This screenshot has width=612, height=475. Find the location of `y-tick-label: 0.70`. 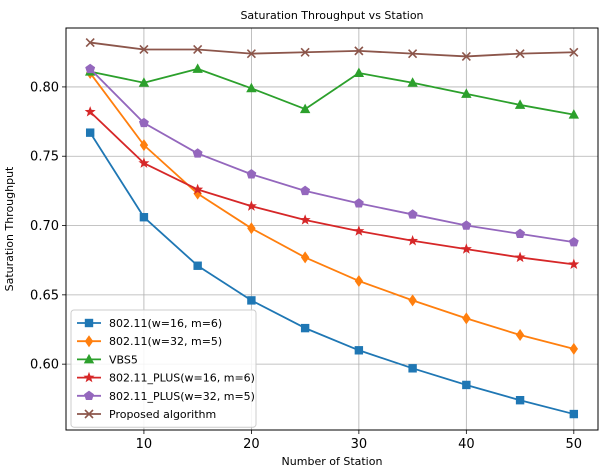

y-tick-label: 0.70 is located at coordinates (44, 226).